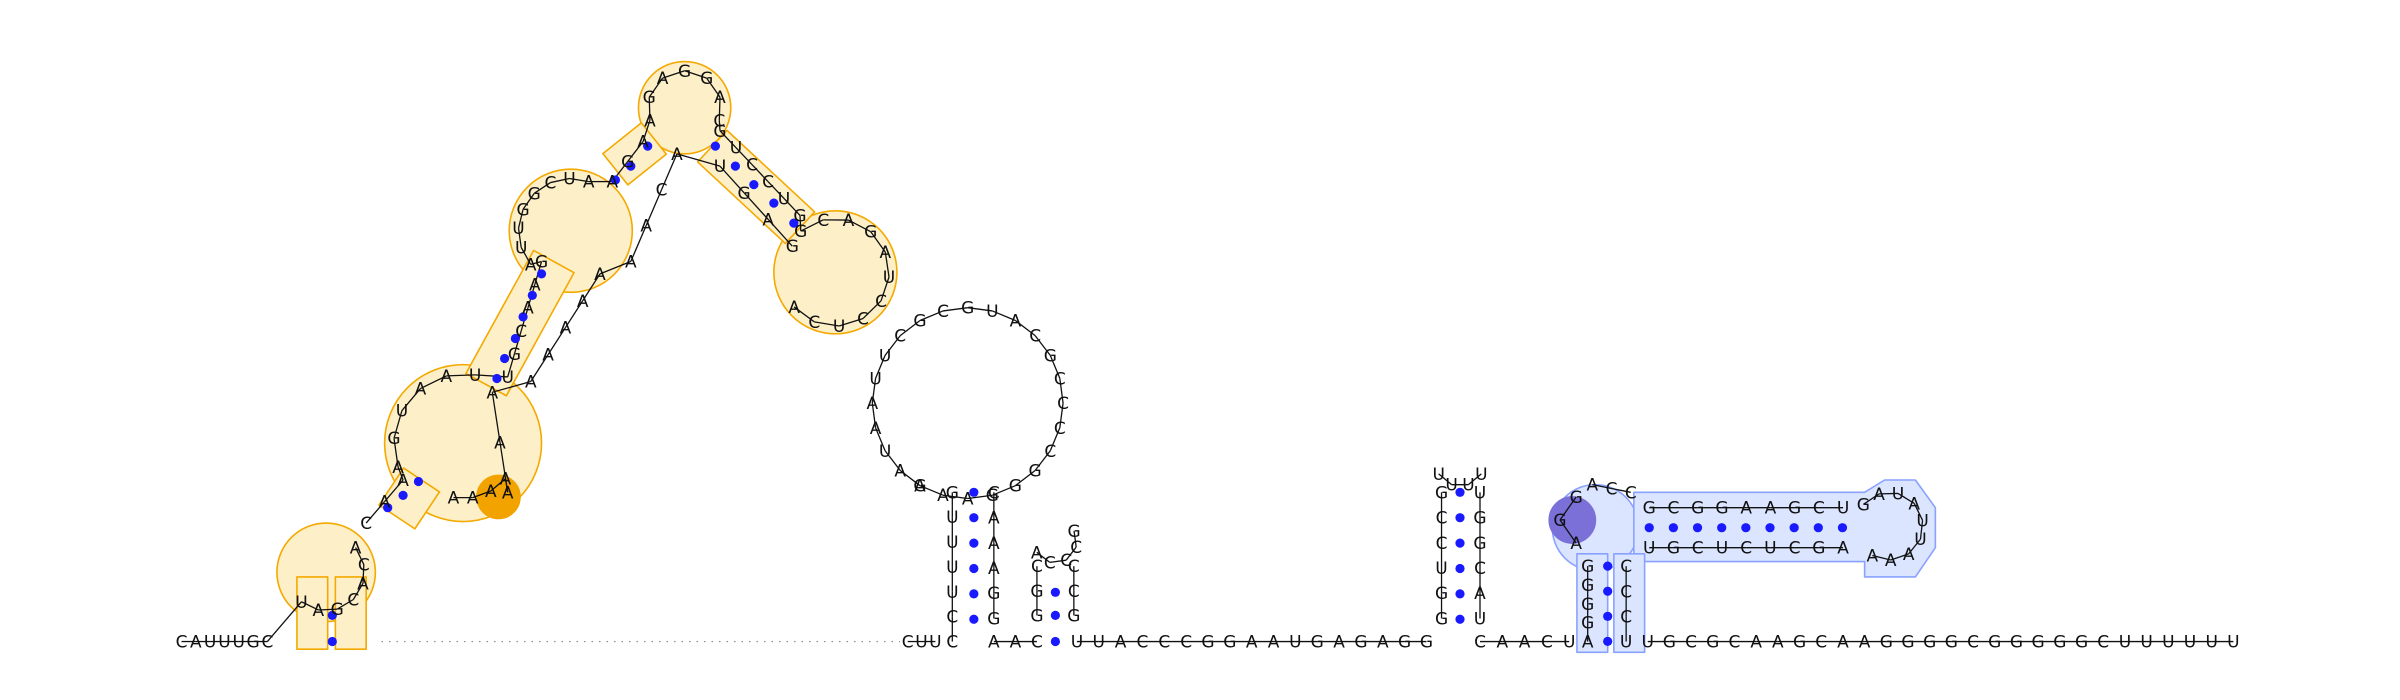 The image size is (2400, 700). I want to click on nucleotide-82: A, so click(491, 492).